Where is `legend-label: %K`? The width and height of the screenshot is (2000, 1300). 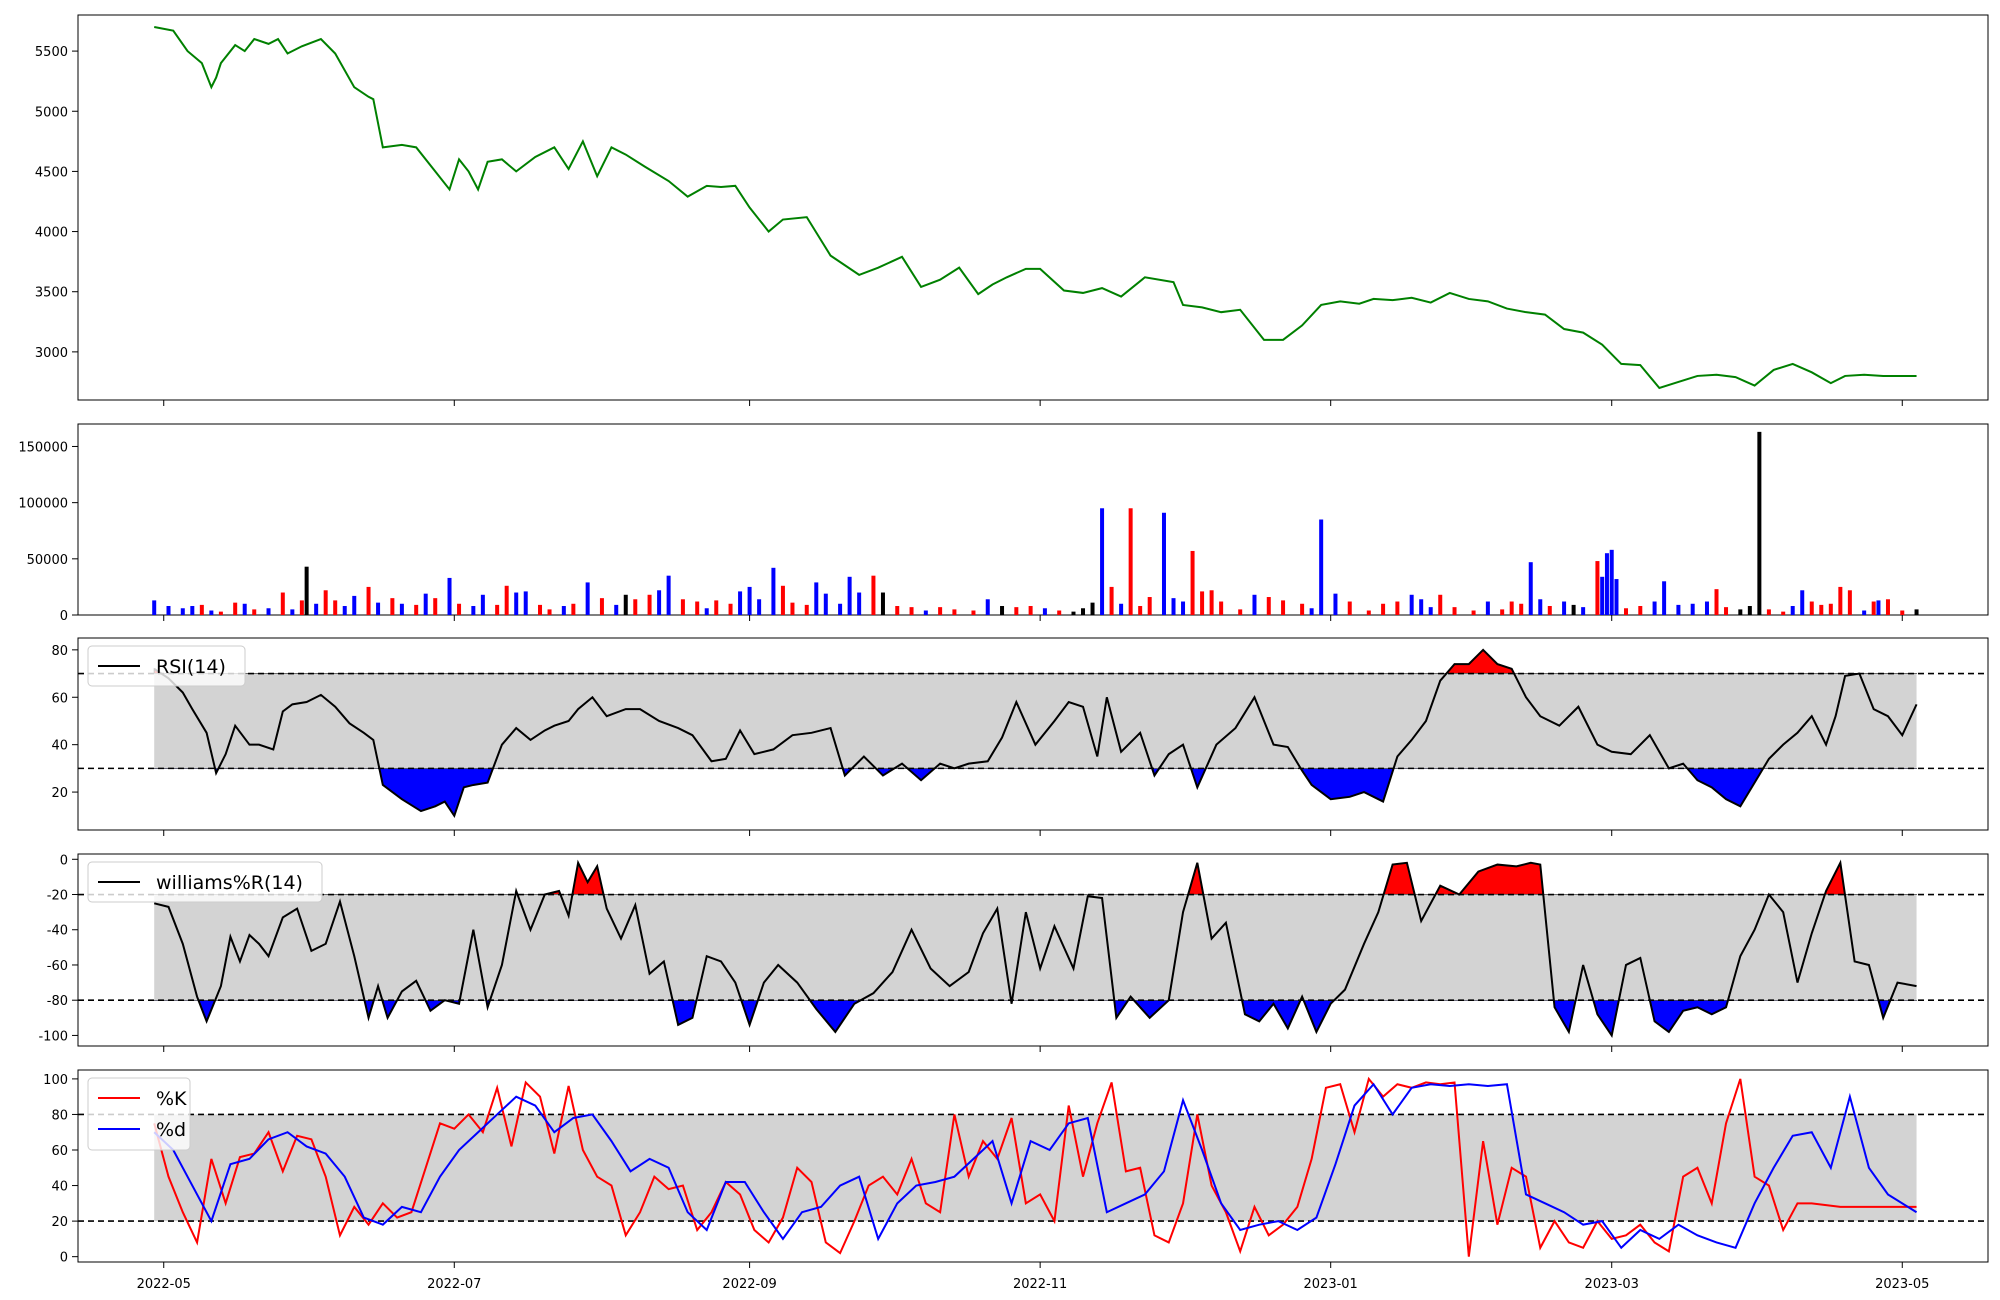 legend-label: %K is located at coordinates (171, 1099).